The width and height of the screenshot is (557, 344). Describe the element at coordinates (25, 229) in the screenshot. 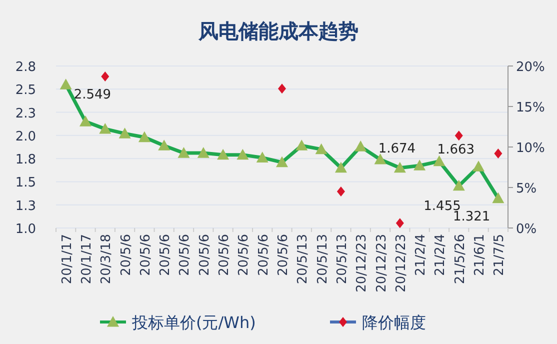

I see `y-tick-label: 1.0` at that location.